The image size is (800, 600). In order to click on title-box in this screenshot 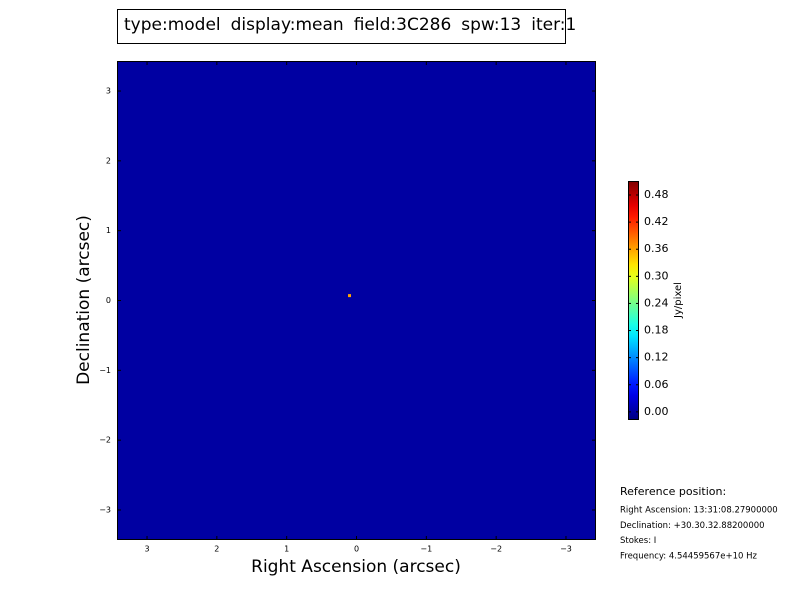, I will do `click(341, 26)`.